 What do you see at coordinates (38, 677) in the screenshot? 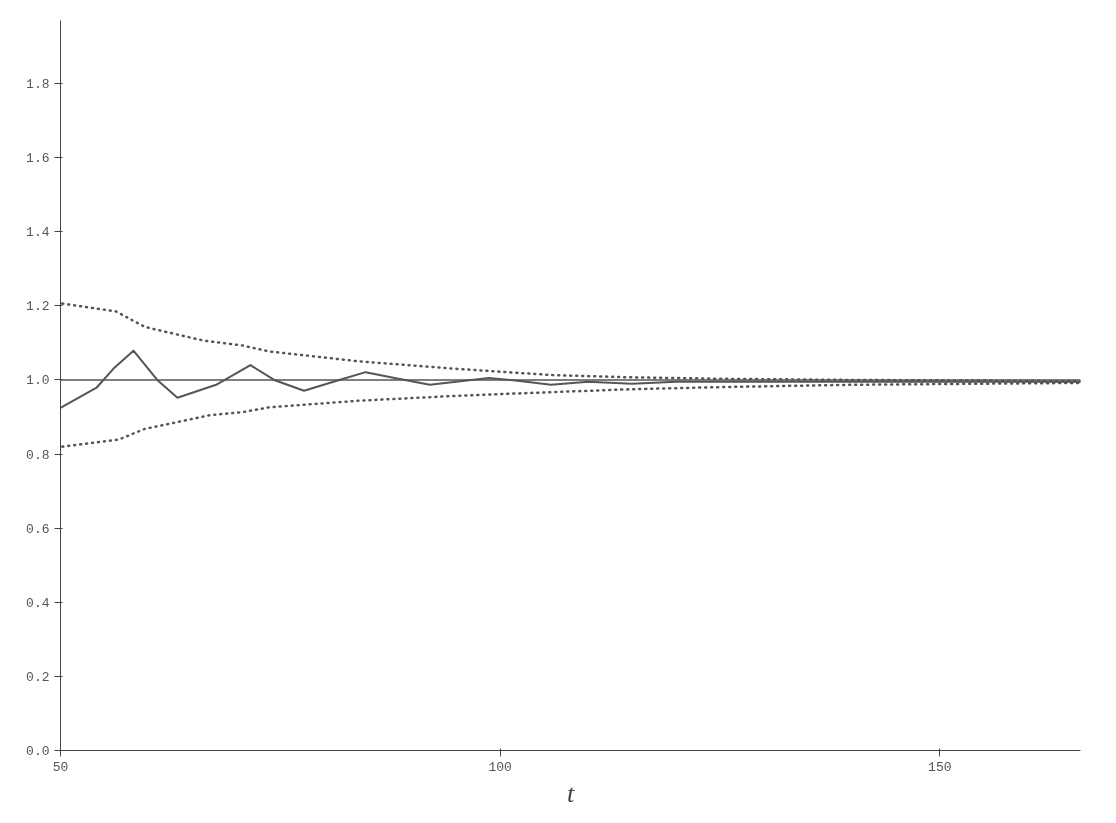
I see `y-tick-label: 0.2` at bounding box center [38, 677].